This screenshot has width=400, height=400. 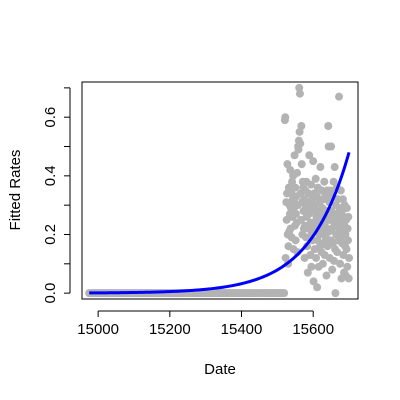 What do you see at coordinates (220, 369) in the screenshot?
I see `x-axis-title: Date` at bounding box center [220, 369].